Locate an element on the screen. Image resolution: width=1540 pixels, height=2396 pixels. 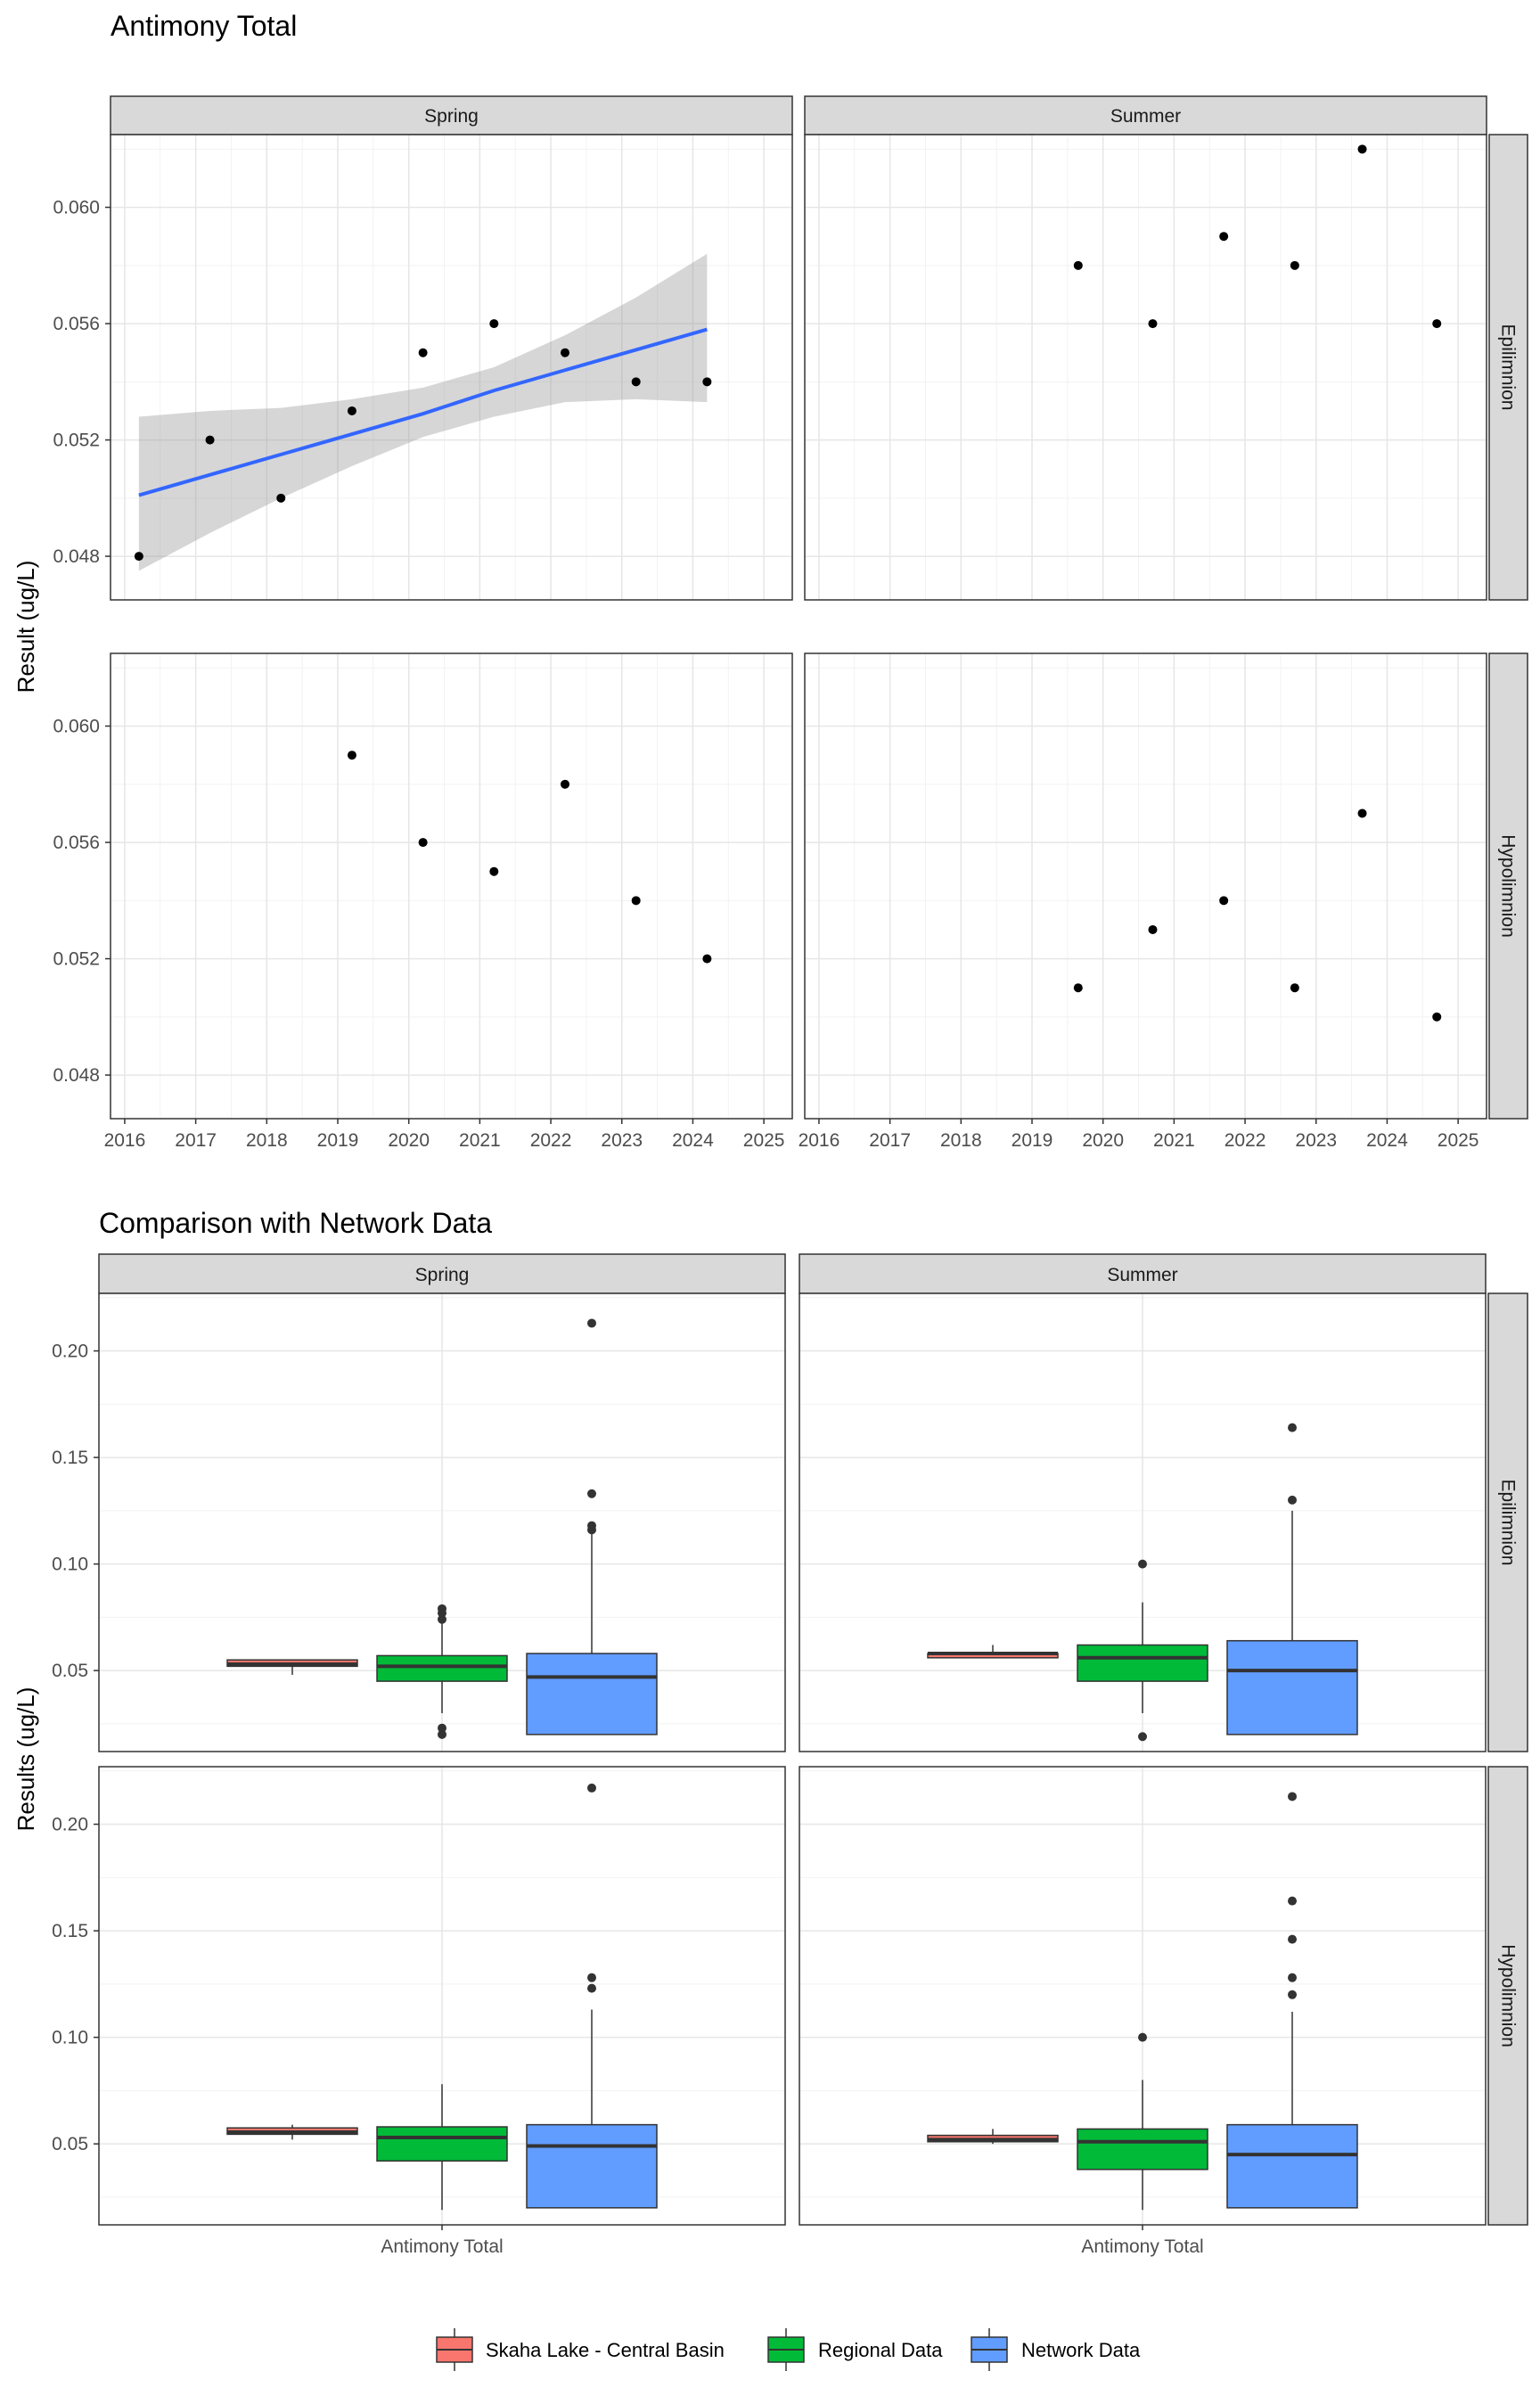
panel-summer-hypolimnion: 2016 2017 2018 2019 2020 2021 2022 2023 2024 2025 is located at coordinates (1143, 901).